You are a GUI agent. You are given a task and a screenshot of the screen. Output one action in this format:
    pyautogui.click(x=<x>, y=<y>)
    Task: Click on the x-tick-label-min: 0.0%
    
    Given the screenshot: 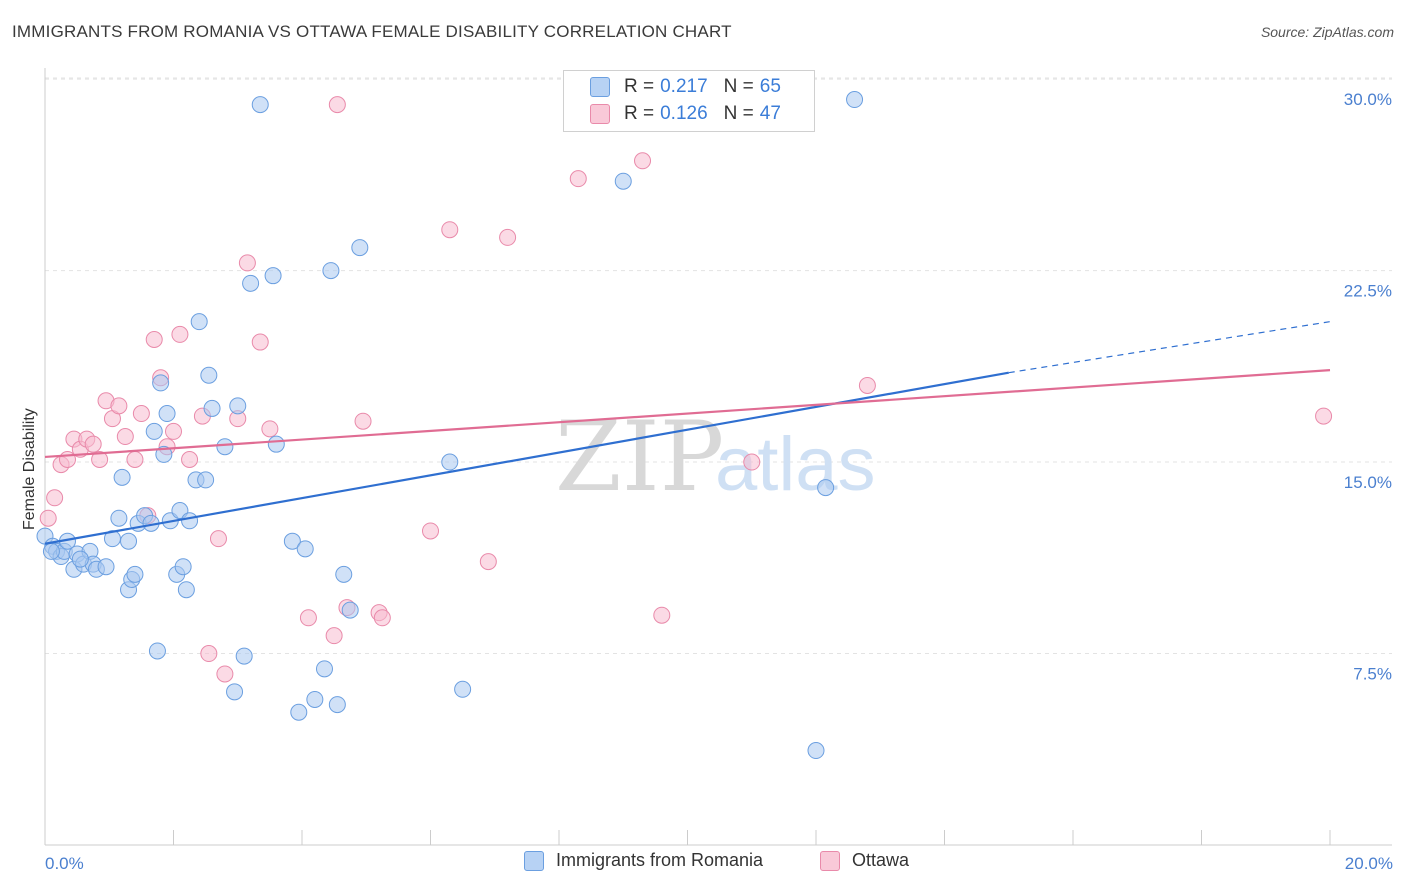 What is the action you would take?
    pyautogui.click(x=64, y=863)
    